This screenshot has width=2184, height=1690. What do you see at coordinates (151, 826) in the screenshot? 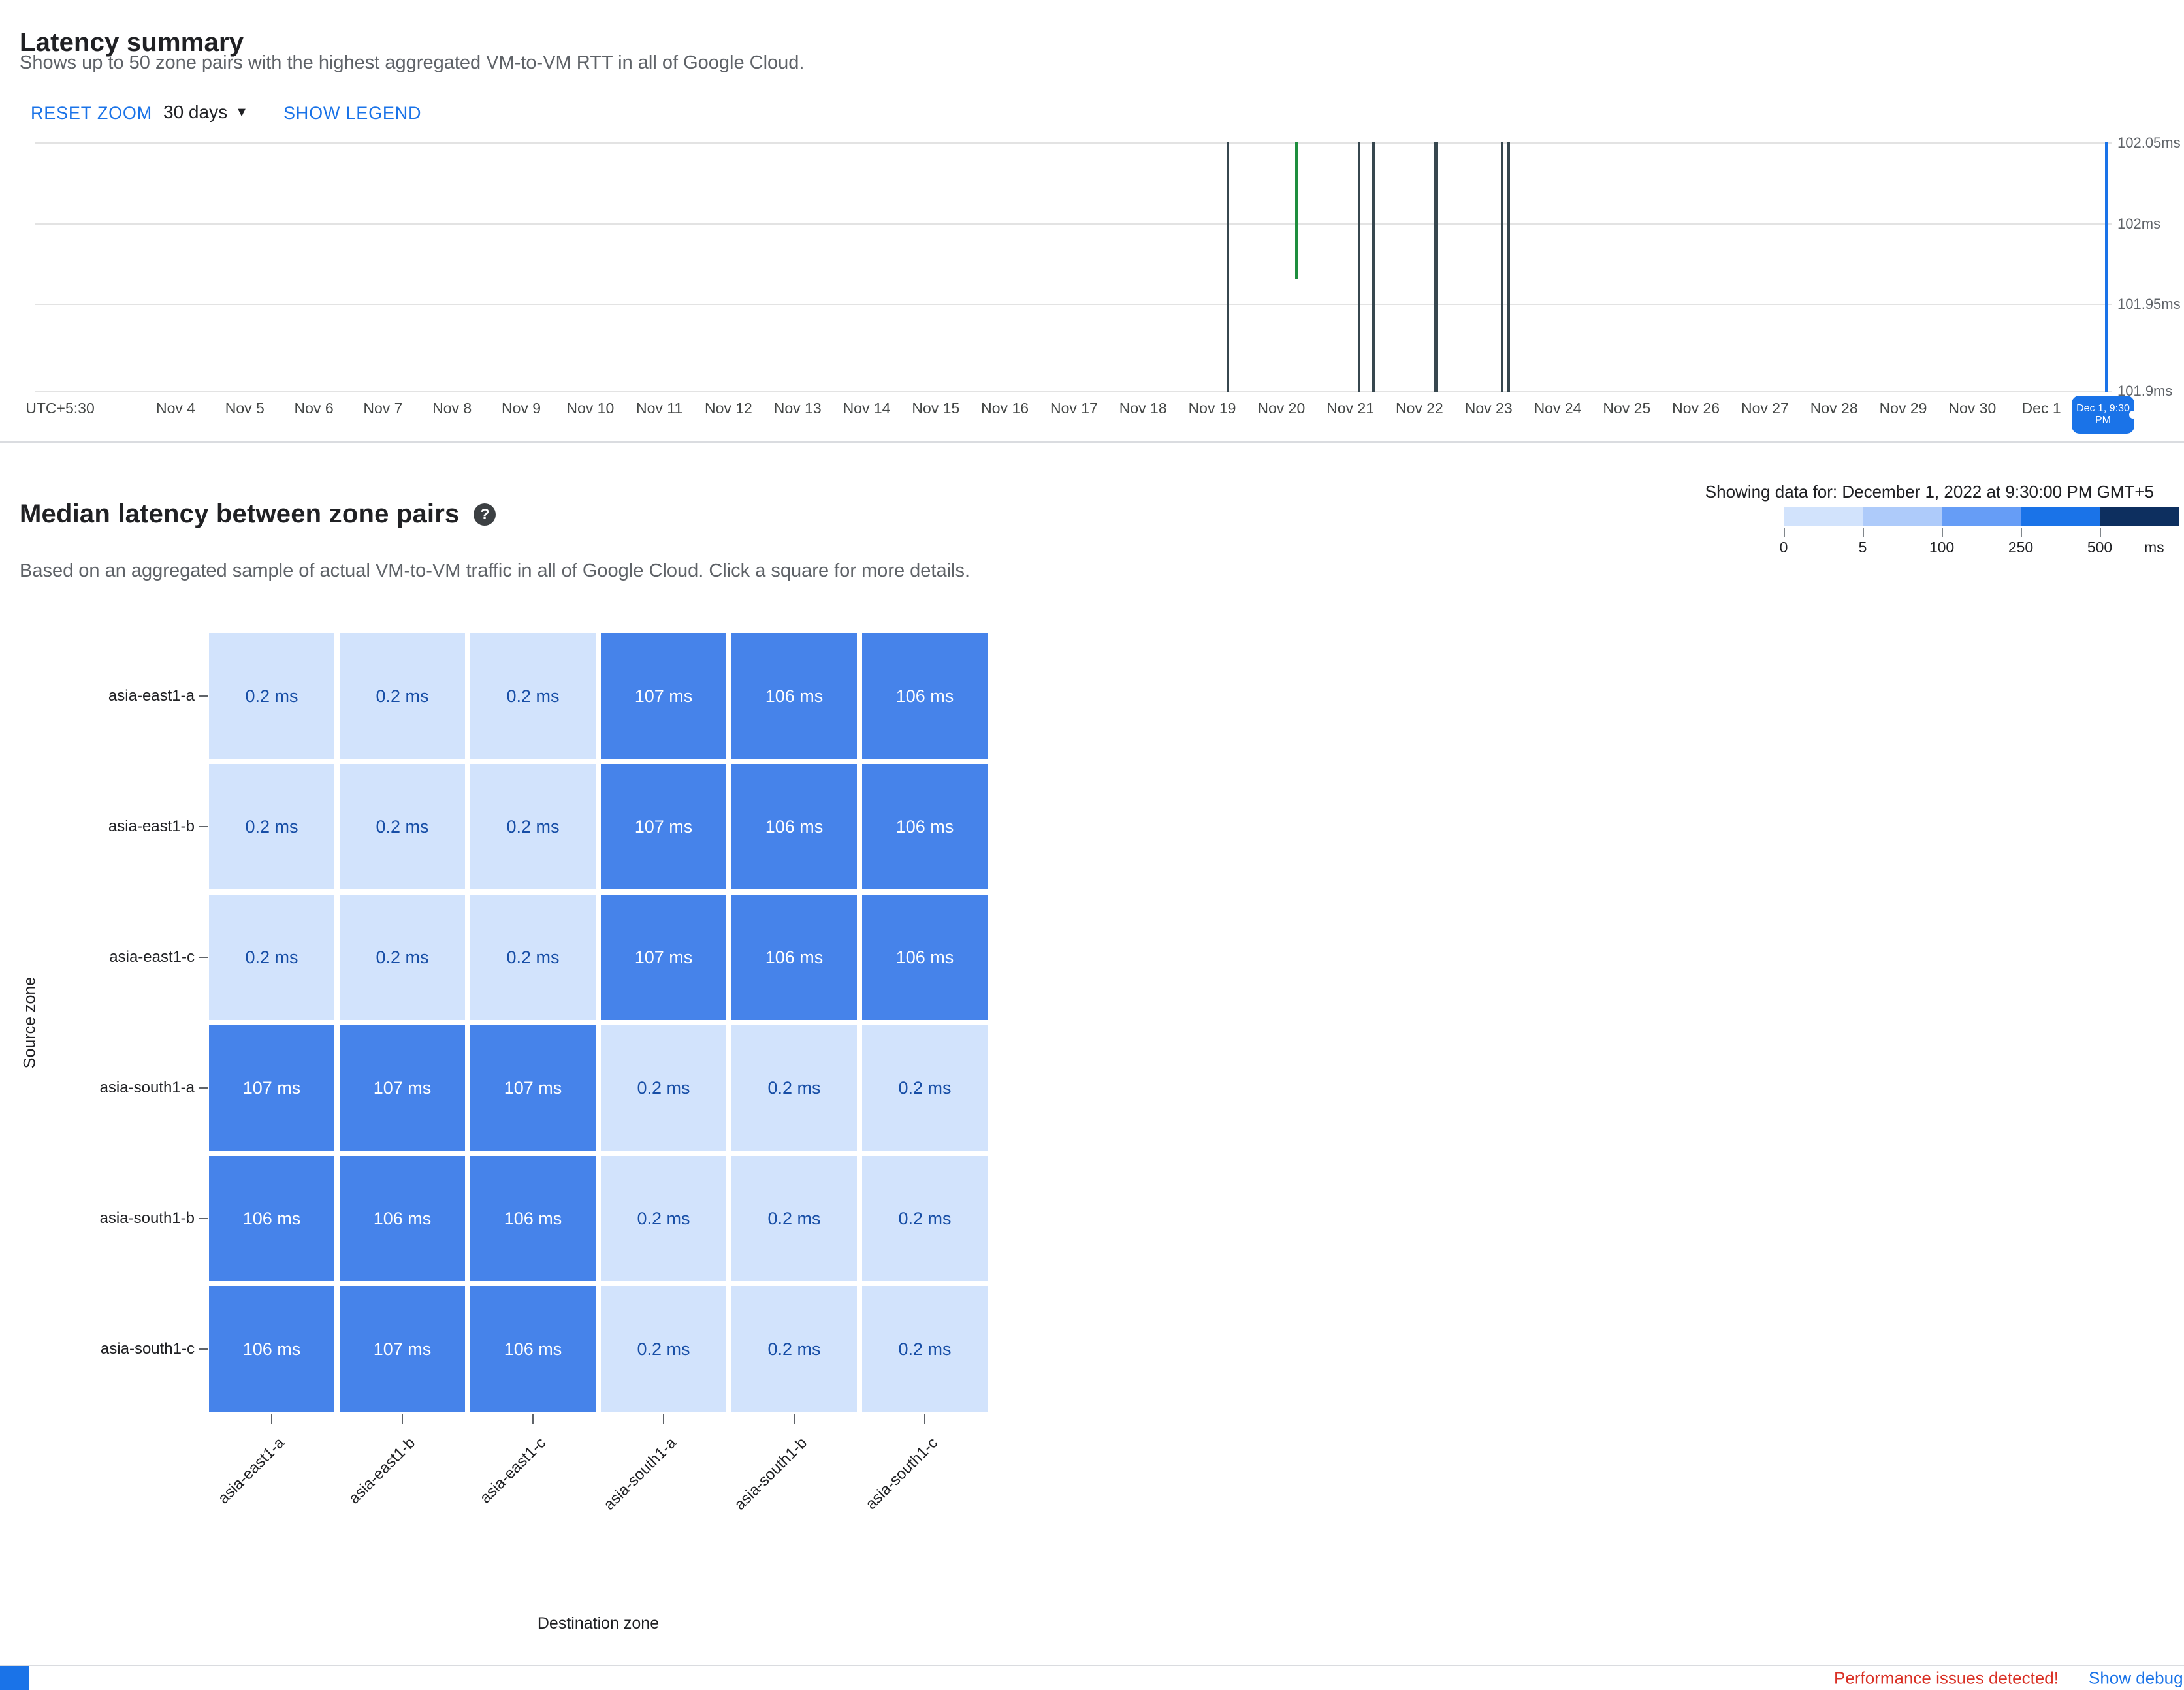
I see `row-label: asia-east1-b` at bounding box center [151, 826].